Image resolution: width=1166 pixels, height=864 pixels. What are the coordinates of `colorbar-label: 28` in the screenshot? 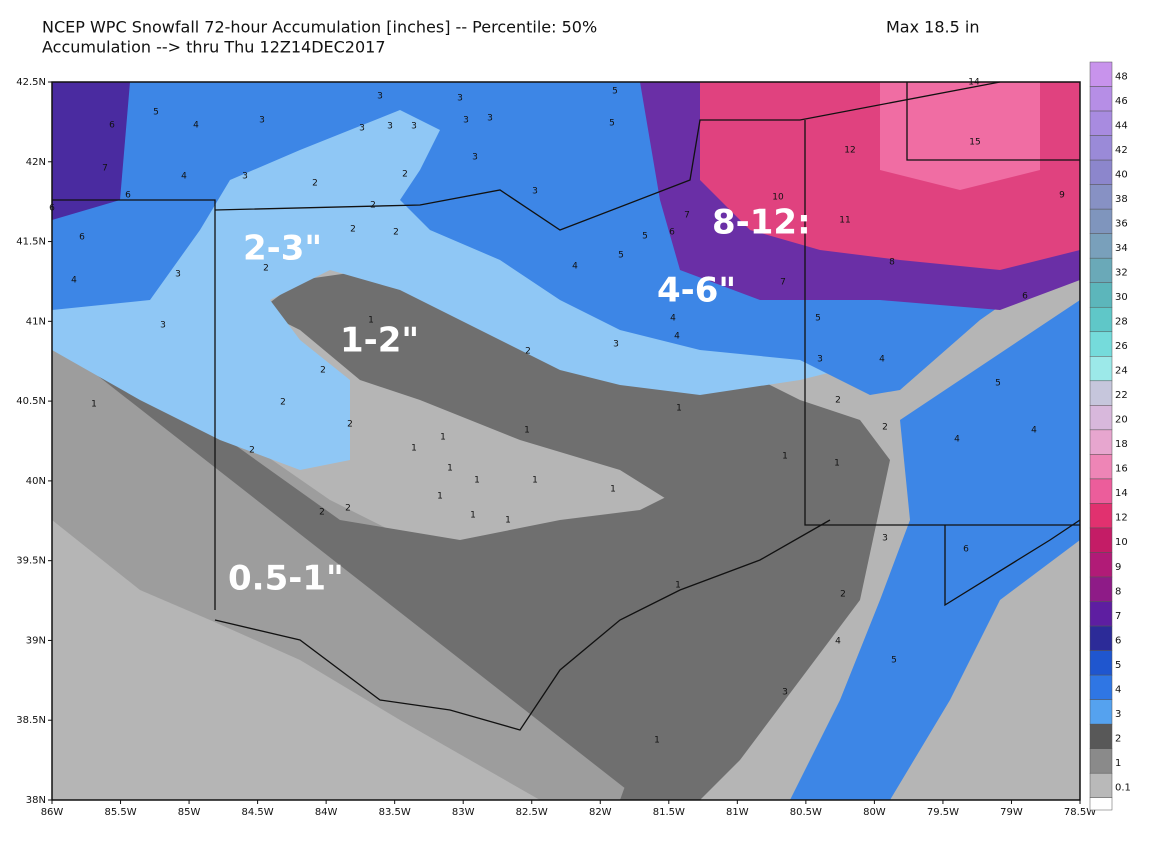 It's located at (1121, 322).